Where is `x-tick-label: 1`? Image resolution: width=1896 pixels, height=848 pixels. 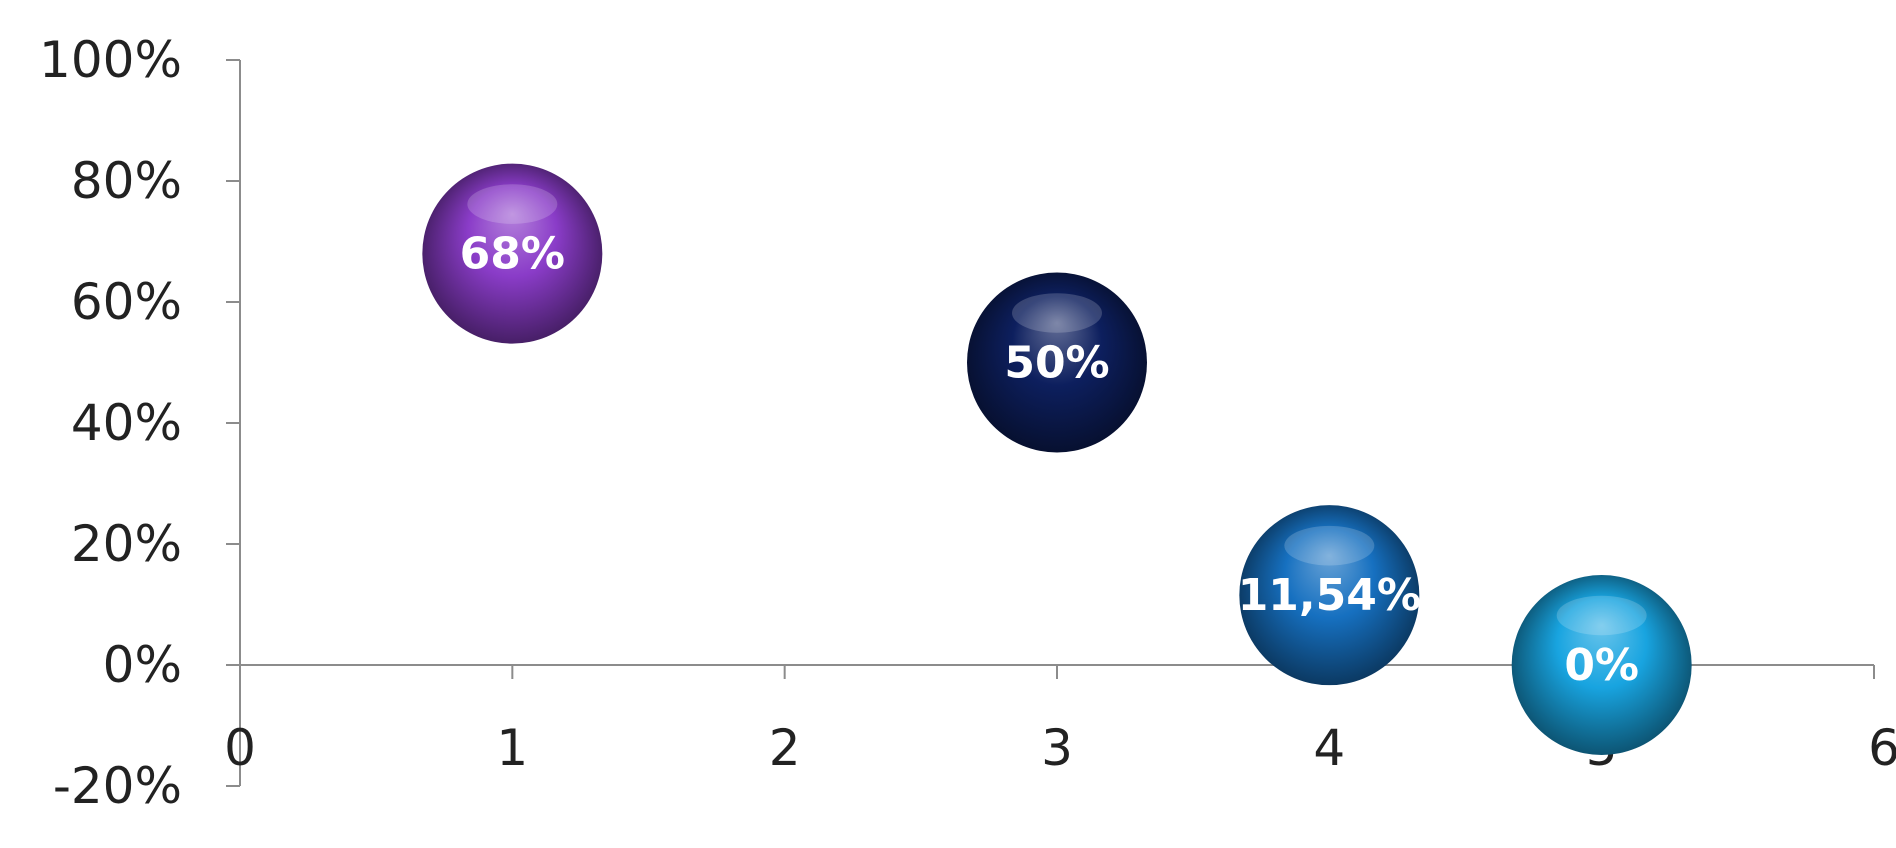
x-tick-label: 1 is located at coordinates (512, 748).